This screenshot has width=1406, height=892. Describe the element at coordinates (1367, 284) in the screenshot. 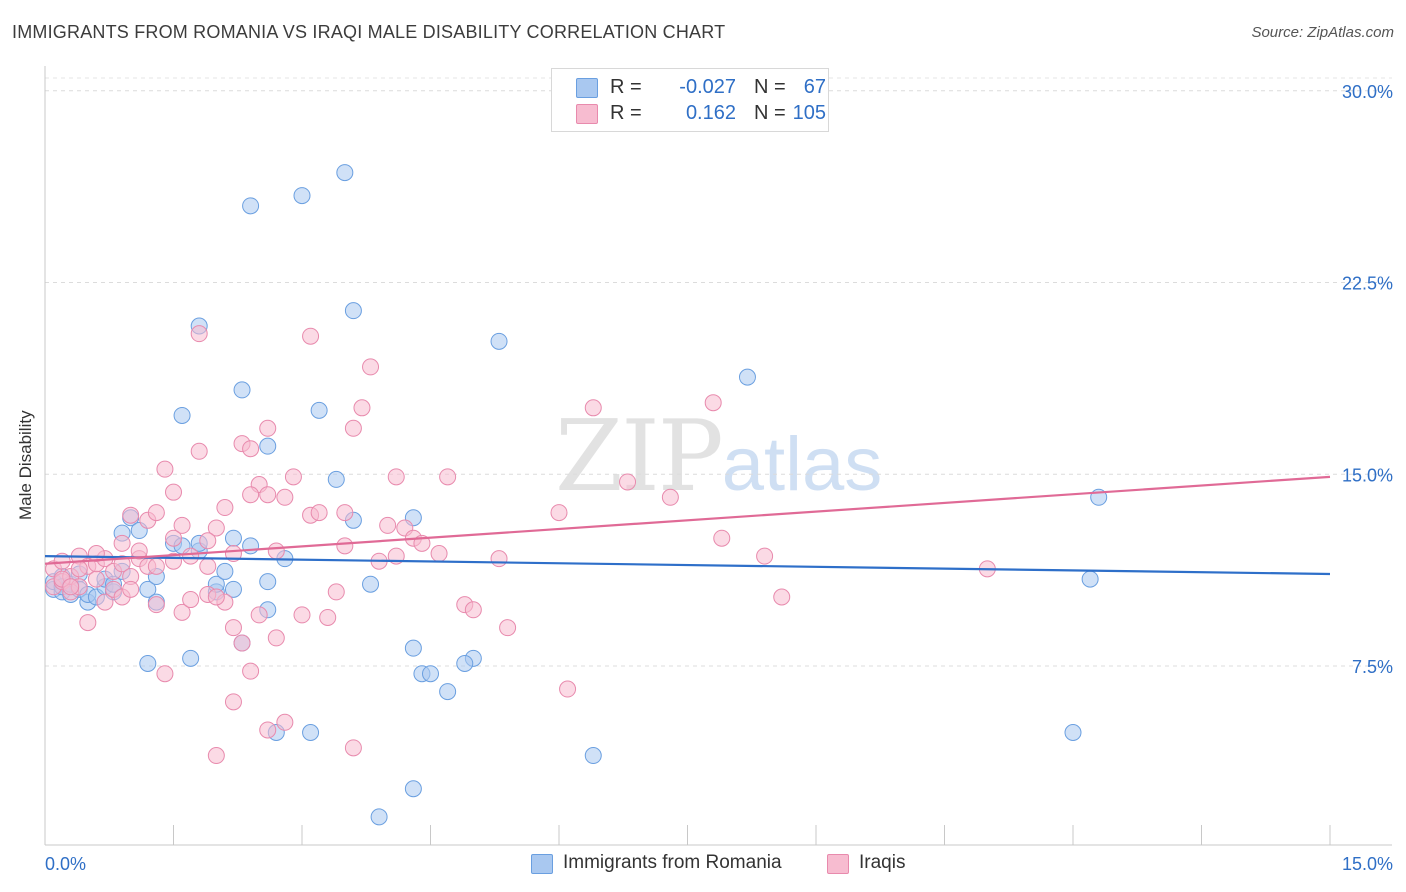

I see `y-tick-label: 22.5%` at that location.